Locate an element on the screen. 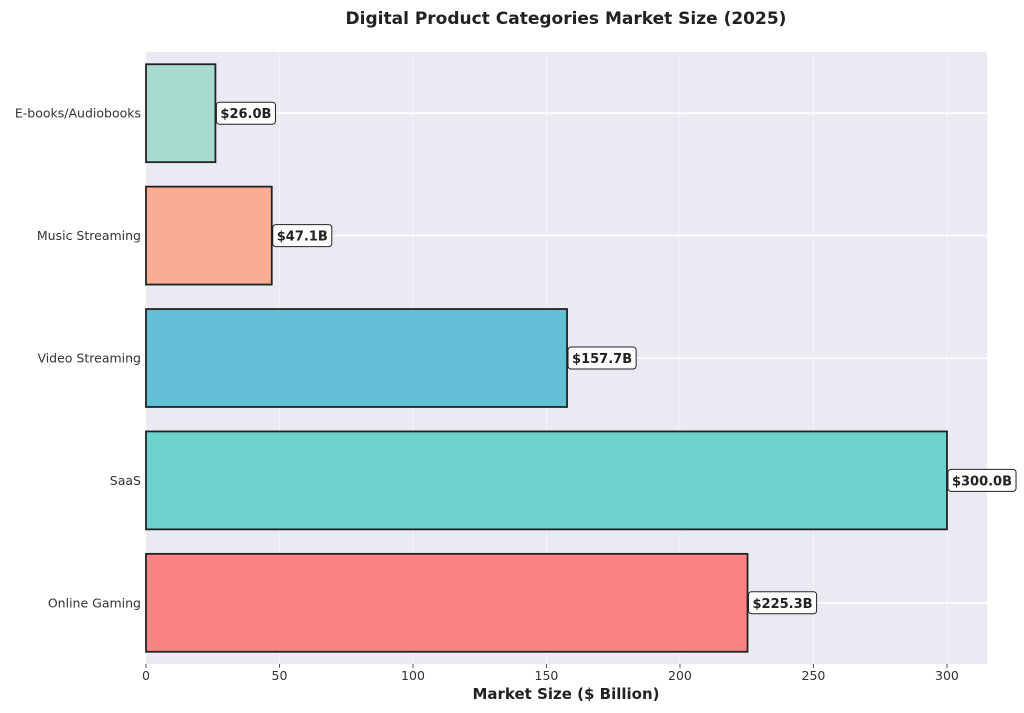 This screenshot has width=1024, height=713. value-label: $26.0B is located at coordinates (245, 114).